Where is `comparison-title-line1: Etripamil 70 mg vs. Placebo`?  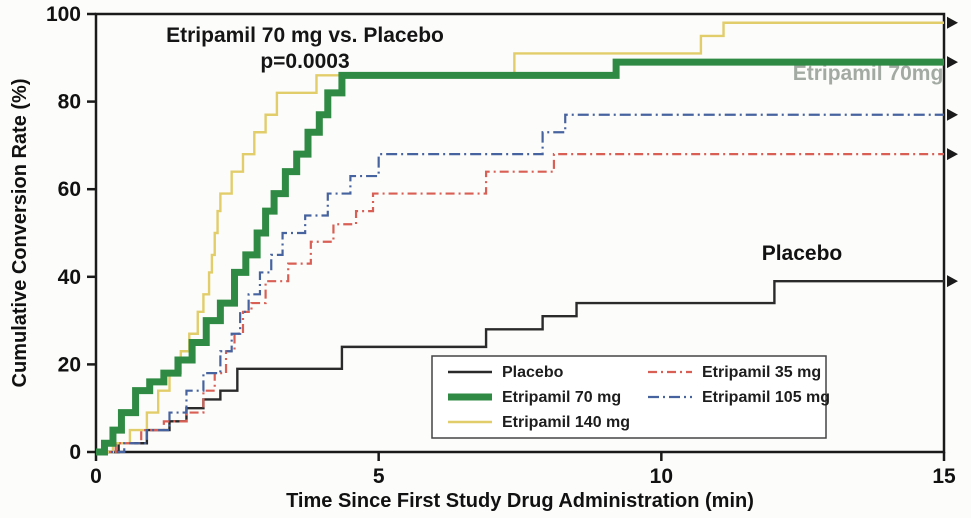 comparison-title-line1: Etripamil 70 mg vs. Placebo is located at coordinates (305, 35).